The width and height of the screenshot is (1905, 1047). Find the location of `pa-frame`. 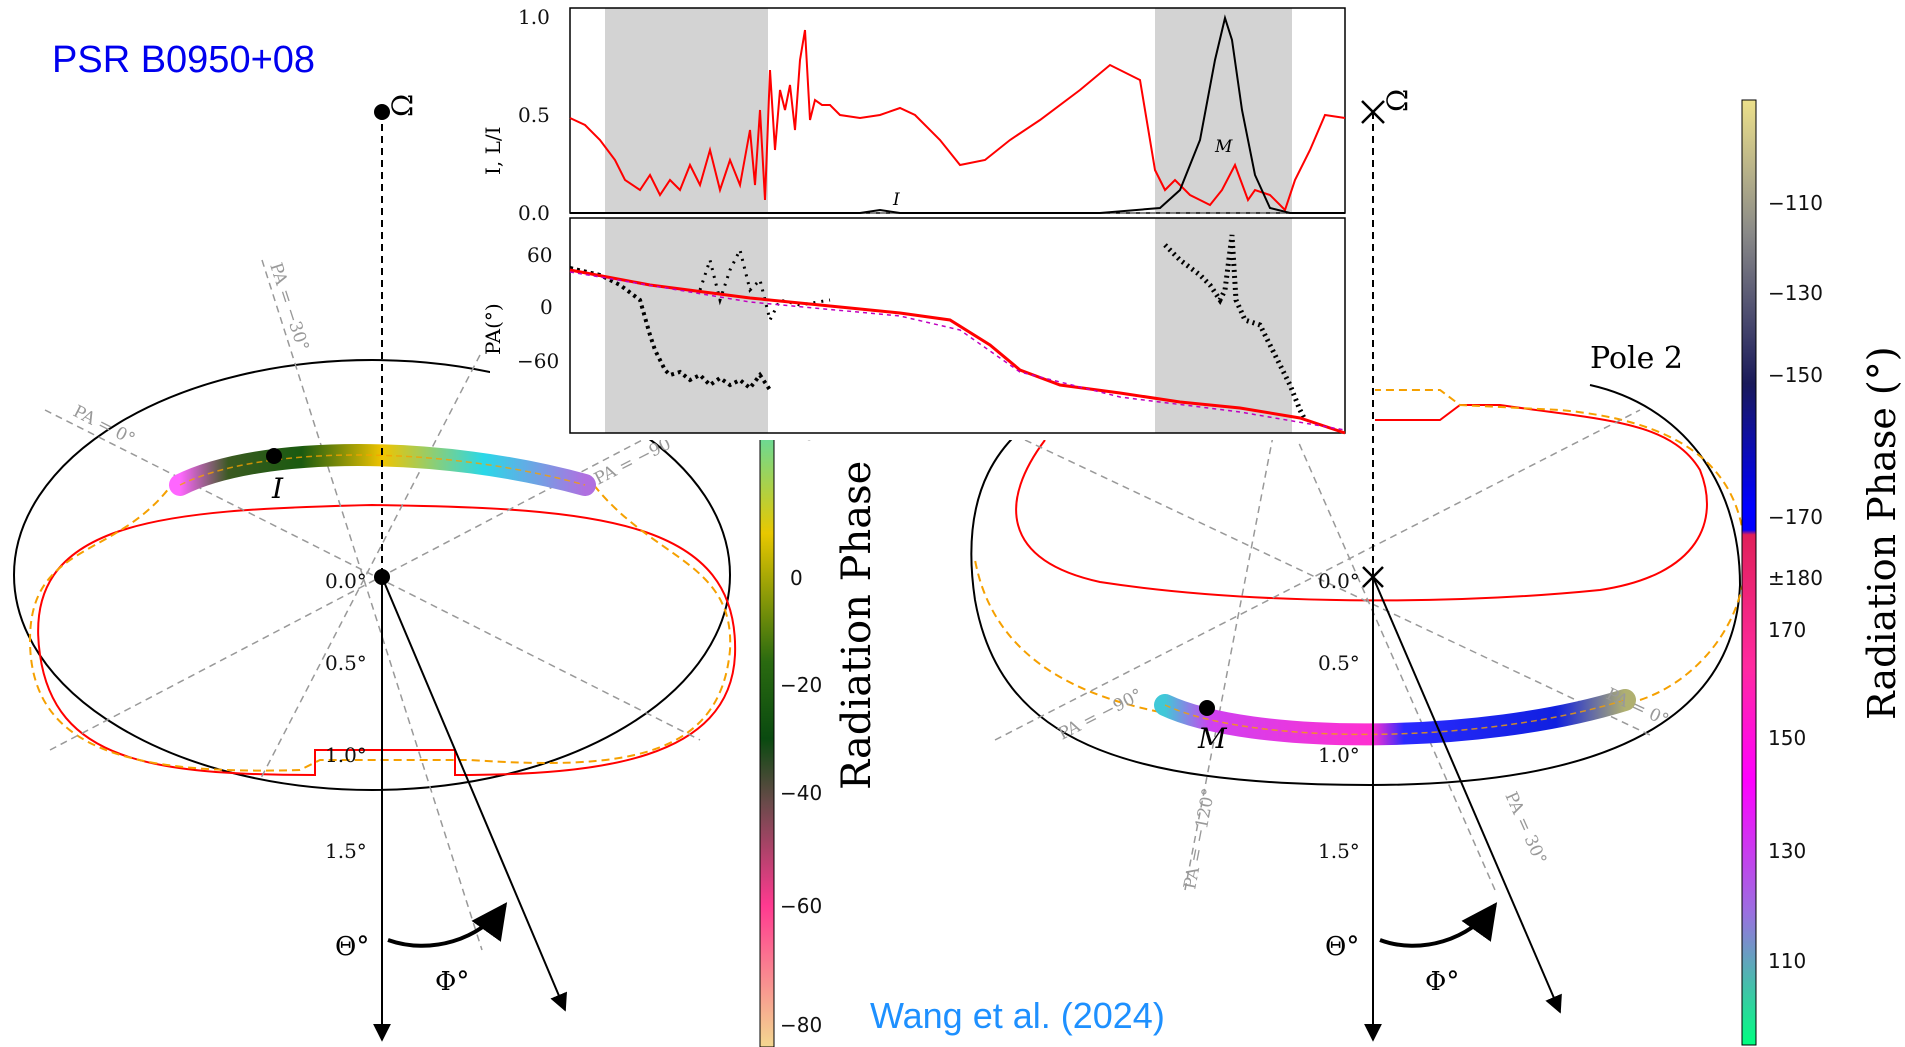

pa-frame is located at coordinates (957, 325).